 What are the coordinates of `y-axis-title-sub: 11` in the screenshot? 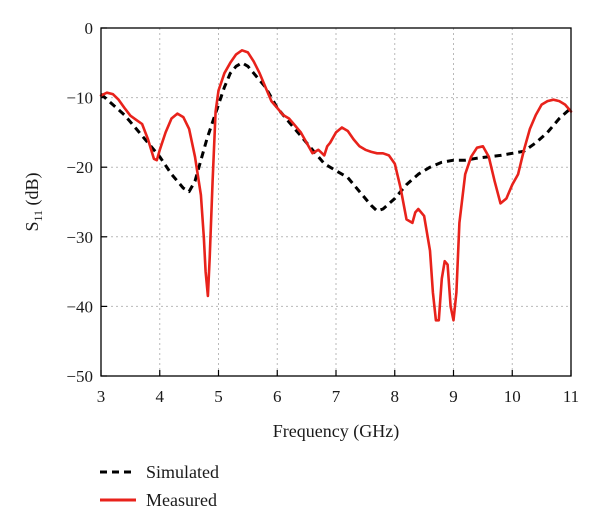 It's located at (38, 216).